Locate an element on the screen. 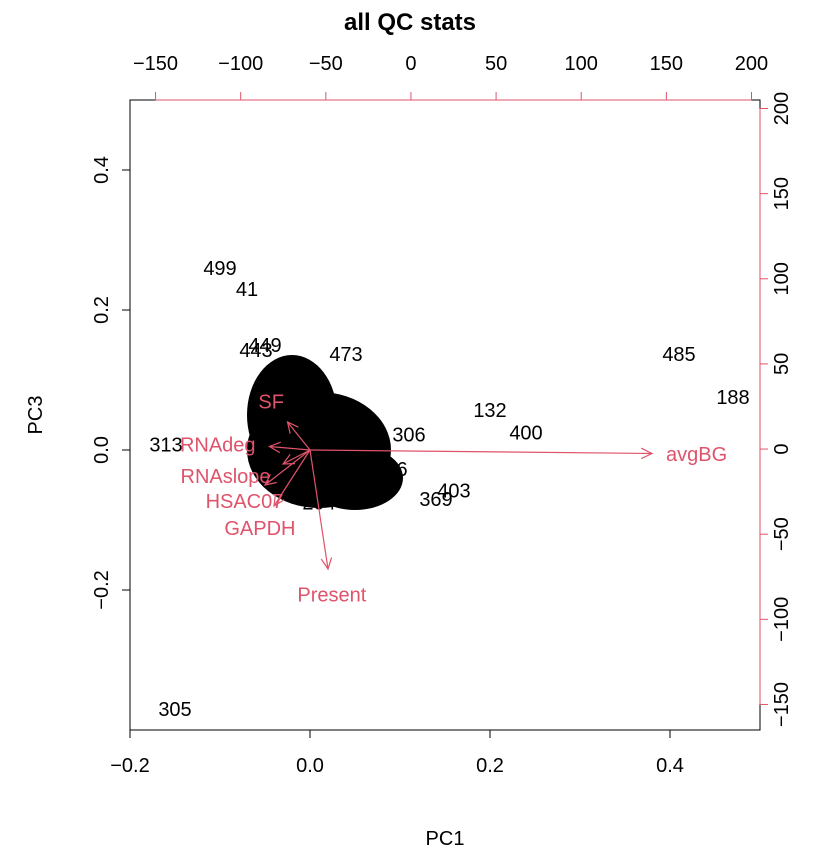 The image size is (821, 854). y-axis-left: −0.2 0.0 0.2 0.4 is located at coordinates (111, 383).